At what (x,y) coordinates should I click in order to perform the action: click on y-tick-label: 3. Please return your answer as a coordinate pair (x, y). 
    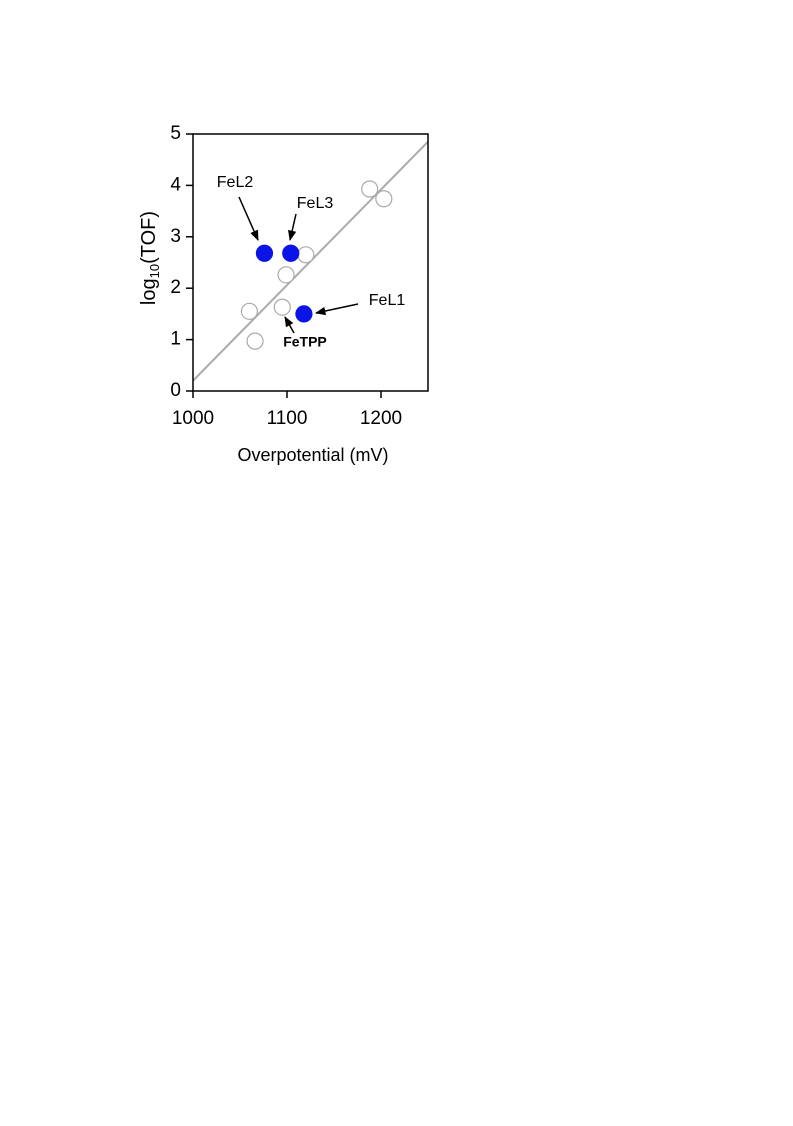
    Looking at the image, I should click on (175, 236).